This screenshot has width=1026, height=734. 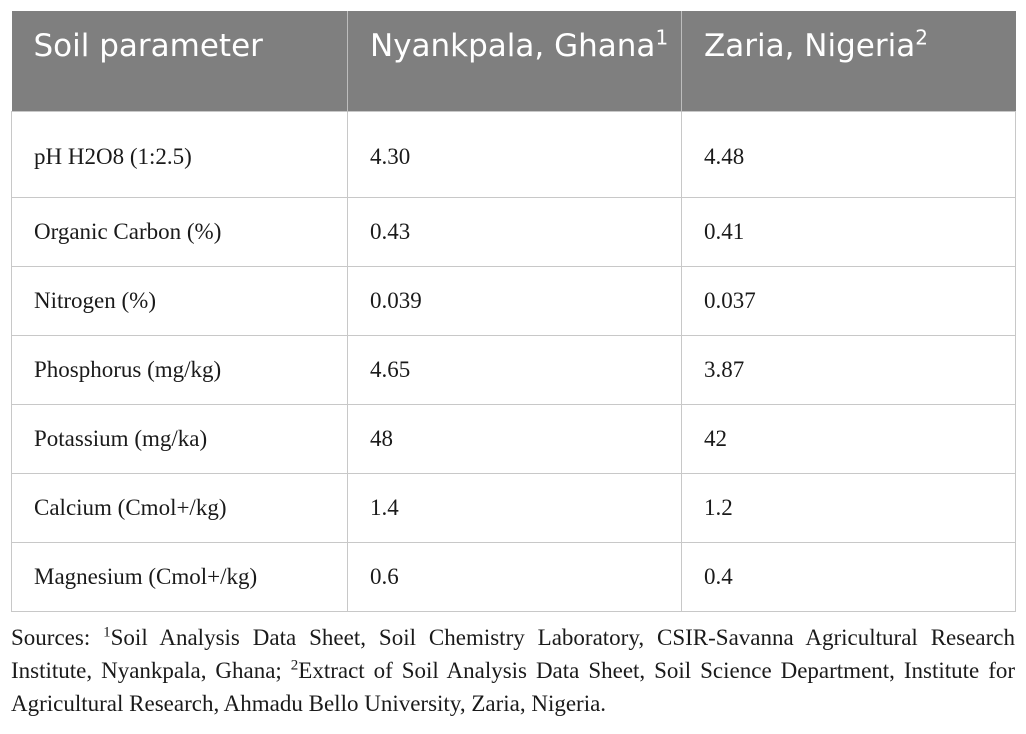 I want to click on nyankpala-value-cell: 48, so click(x=514, y=438).